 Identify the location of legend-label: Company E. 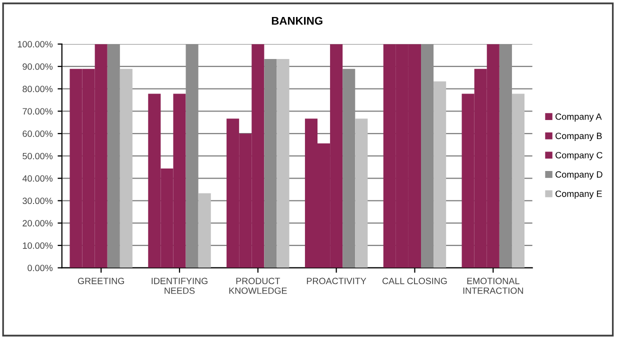
(579, 194).